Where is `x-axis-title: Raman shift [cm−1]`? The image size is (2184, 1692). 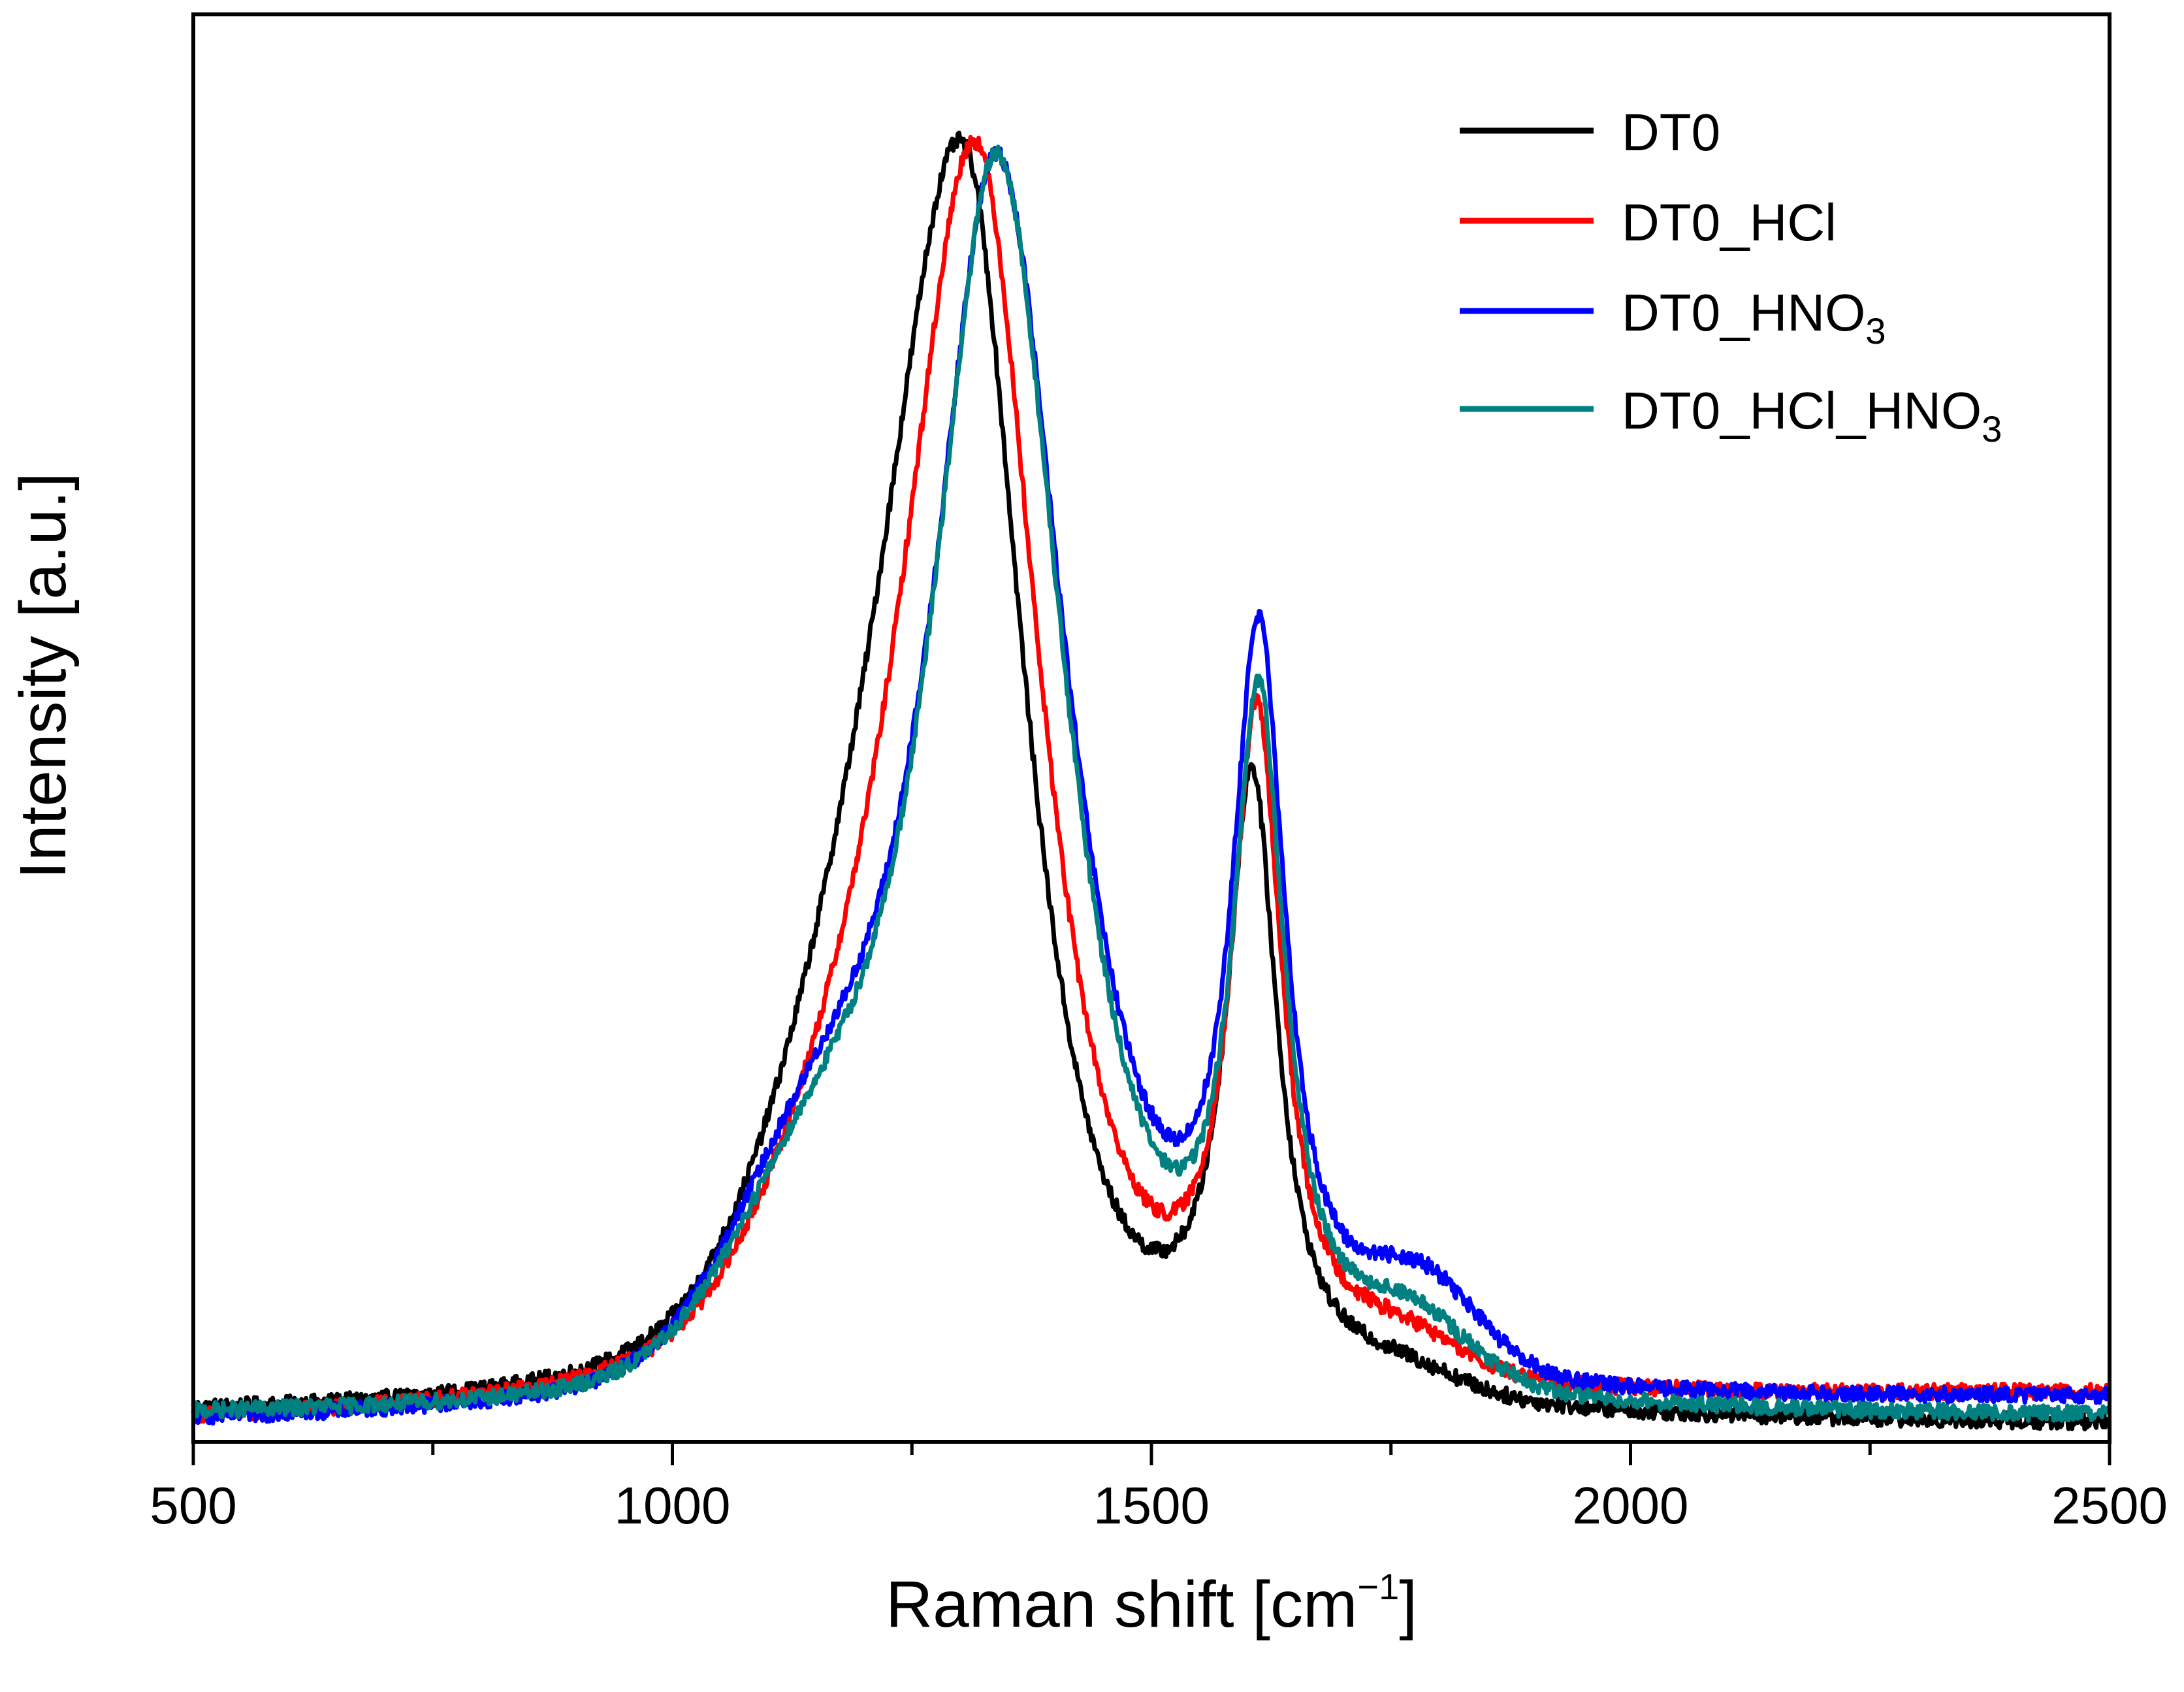 x-axis-title: Raman shift [cm−1] is located at coordinates (1151, 1603).